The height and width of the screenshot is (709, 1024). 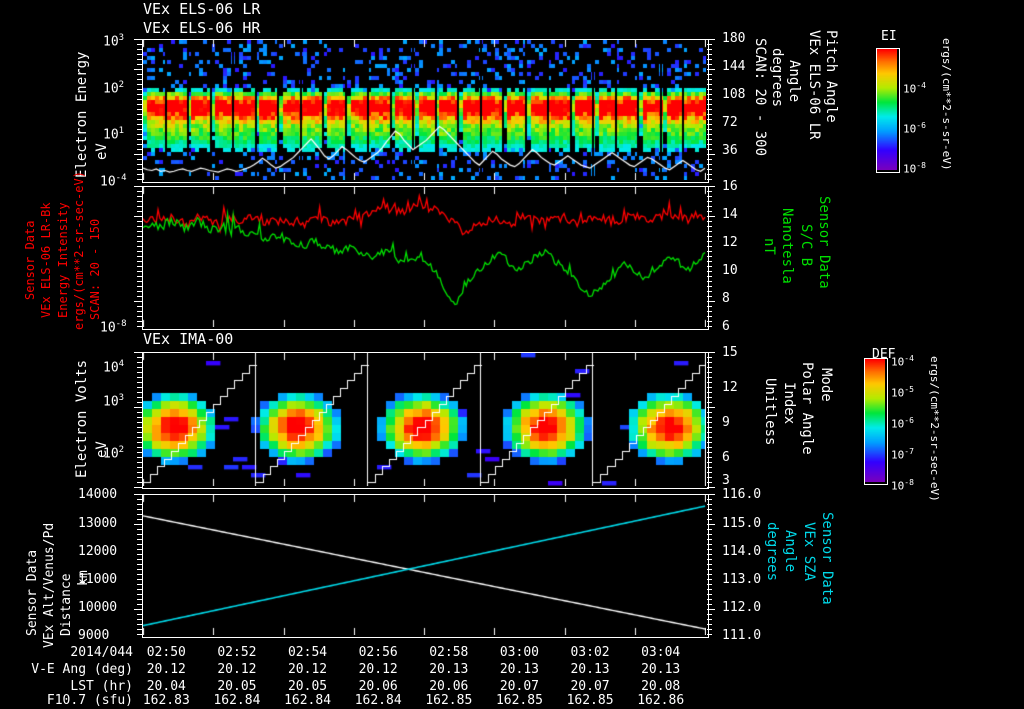 What do you see at coordinates (425, 258) in the screenshot?
I see `panel2-intensity-bfield` at bounding box center [425, 258].